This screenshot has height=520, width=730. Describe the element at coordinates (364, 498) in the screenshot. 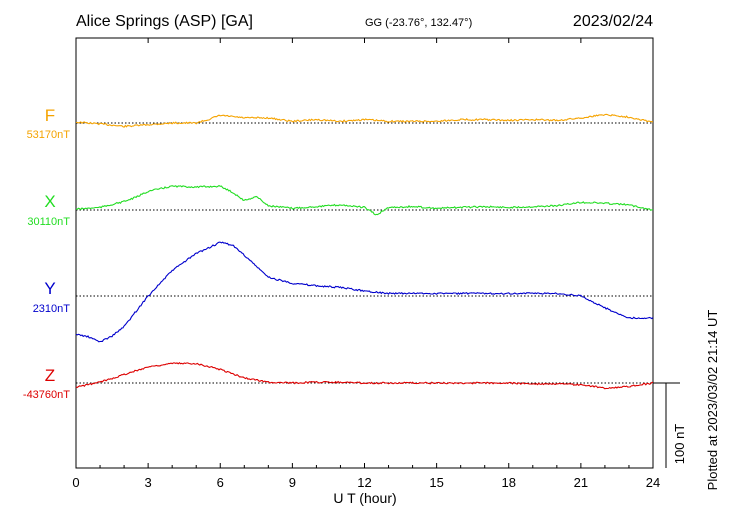

I see `x-axis-label: U T (hour)` at that location.